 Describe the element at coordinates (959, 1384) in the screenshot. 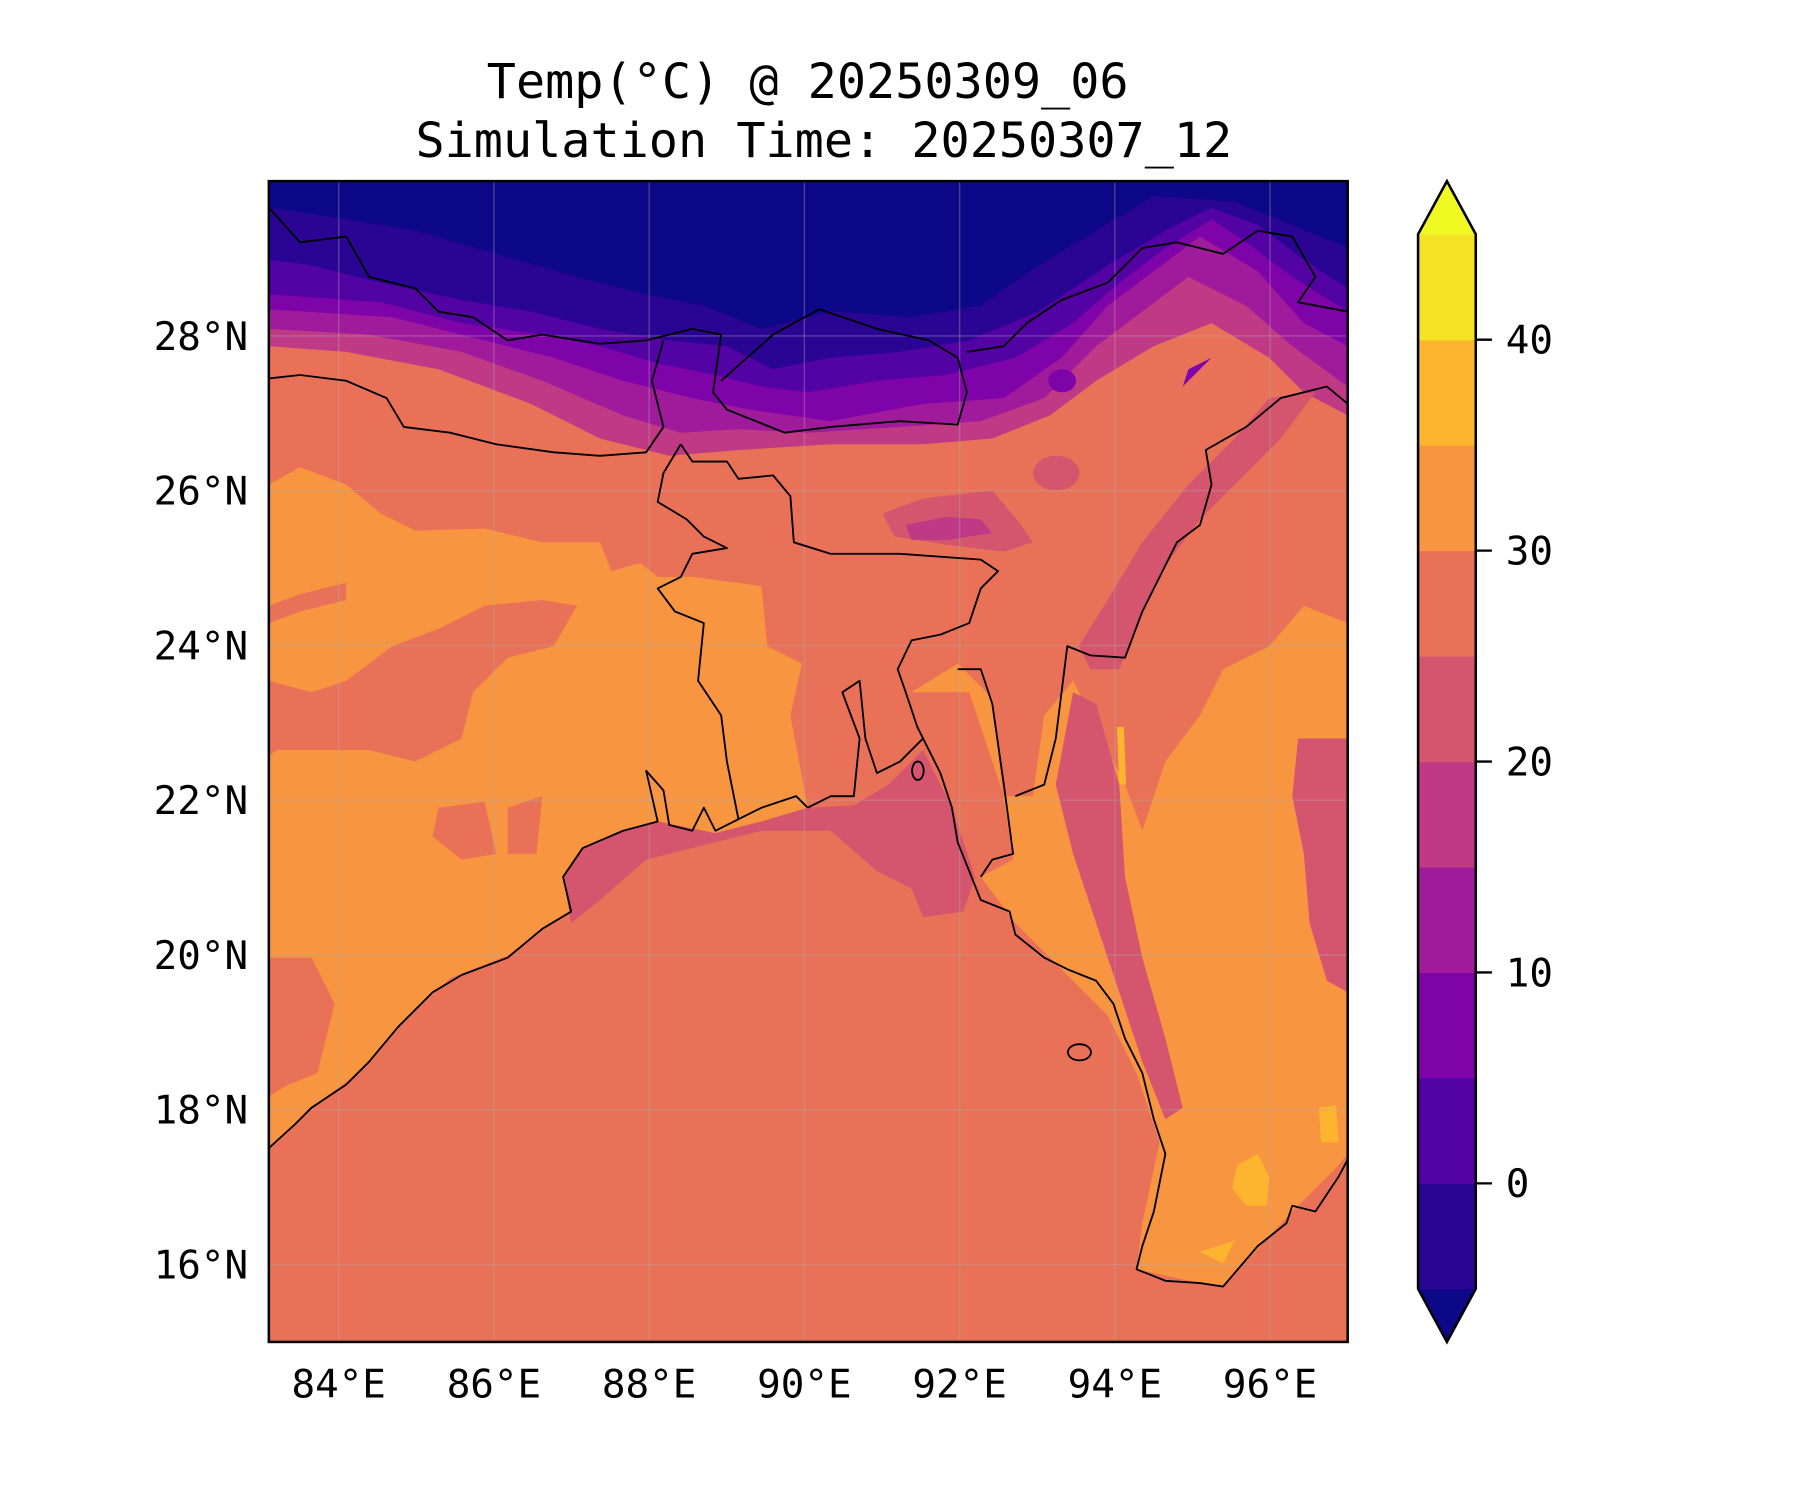

I see `x-tick-label: 92°E` at that location.